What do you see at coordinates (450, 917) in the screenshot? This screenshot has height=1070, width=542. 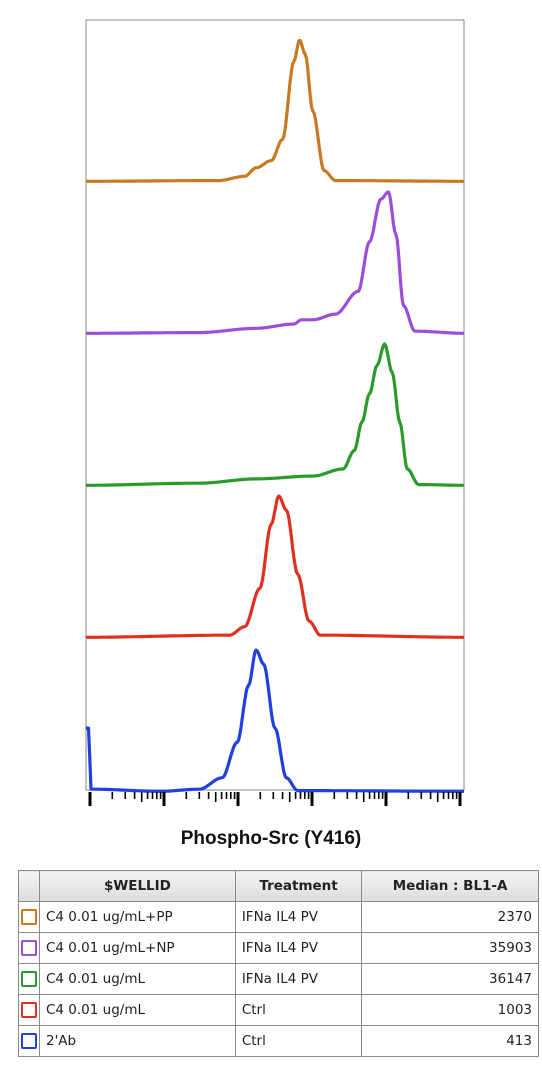 I see `legend-median: 2370` at bounding box center [450, 917].